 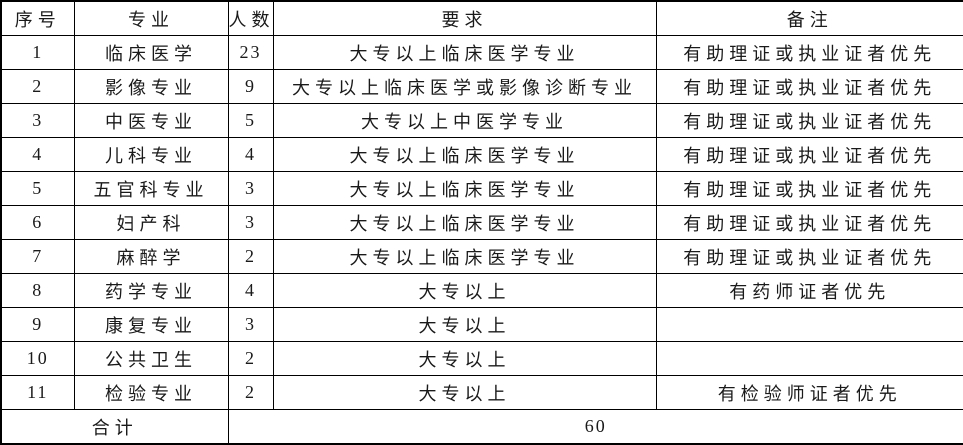 I want to click on table-row: 8 药学专业 4 大专以上 有药师证者优先, so click(x=481, y=290).